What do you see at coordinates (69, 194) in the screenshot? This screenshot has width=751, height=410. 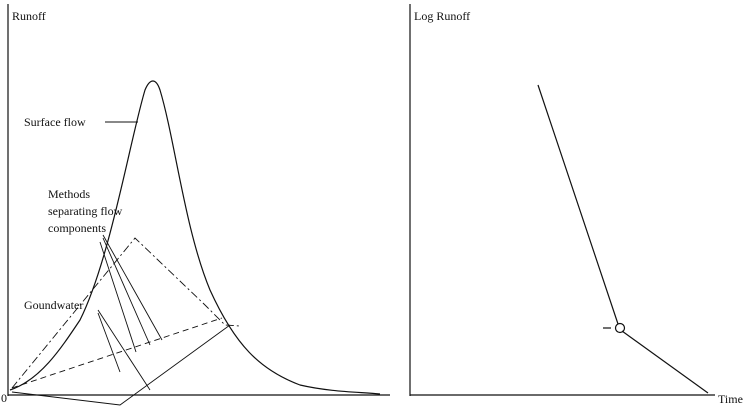 I see `label: Methods` at bounding box center [69, 194].